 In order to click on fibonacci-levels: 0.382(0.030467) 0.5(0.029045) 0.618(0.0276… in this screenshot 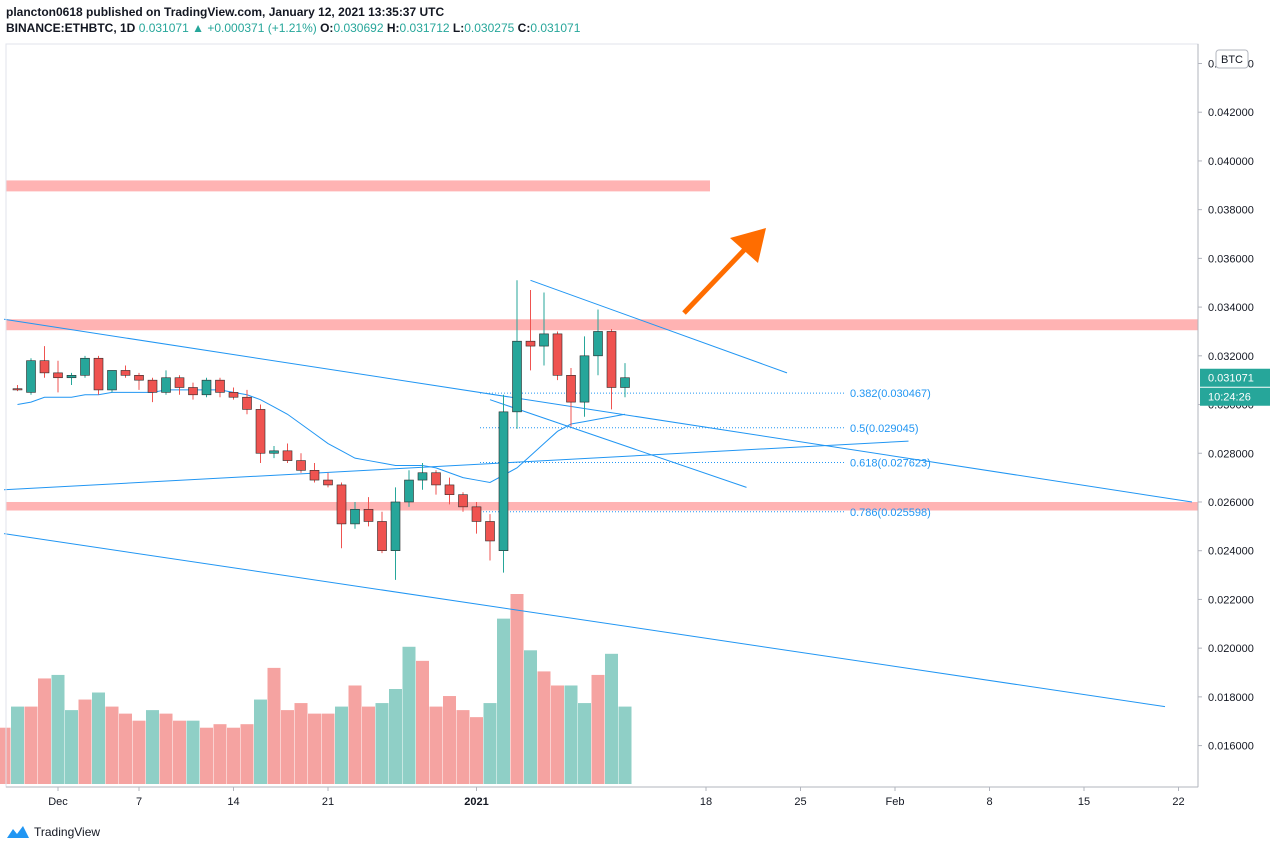, I will do `click(705, 453)`.